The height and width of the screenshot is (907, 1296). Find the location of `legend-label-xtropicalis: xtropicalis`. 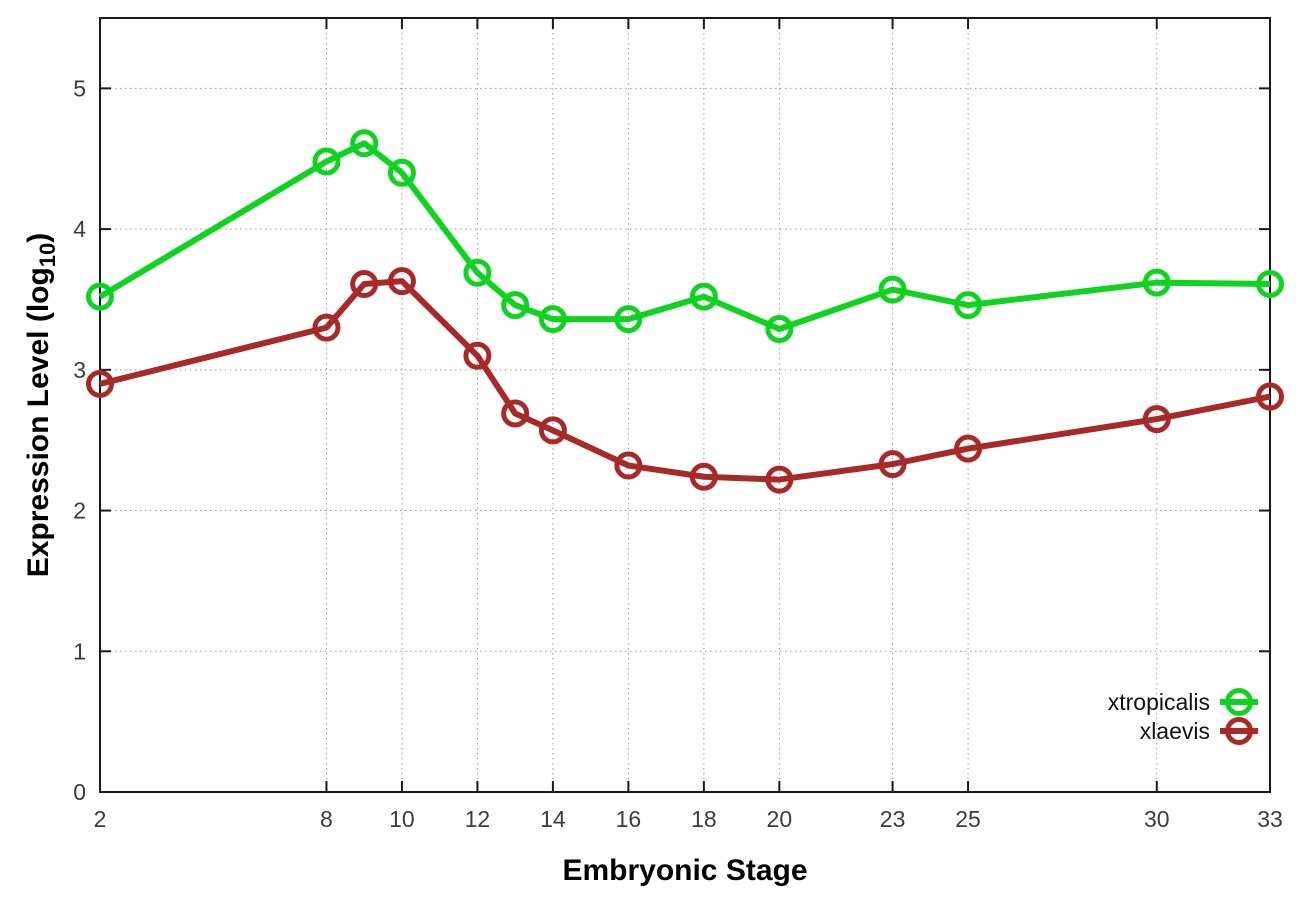

legend-label-xtropicalis: xtropicalis is located at coordinates (1159, 702).